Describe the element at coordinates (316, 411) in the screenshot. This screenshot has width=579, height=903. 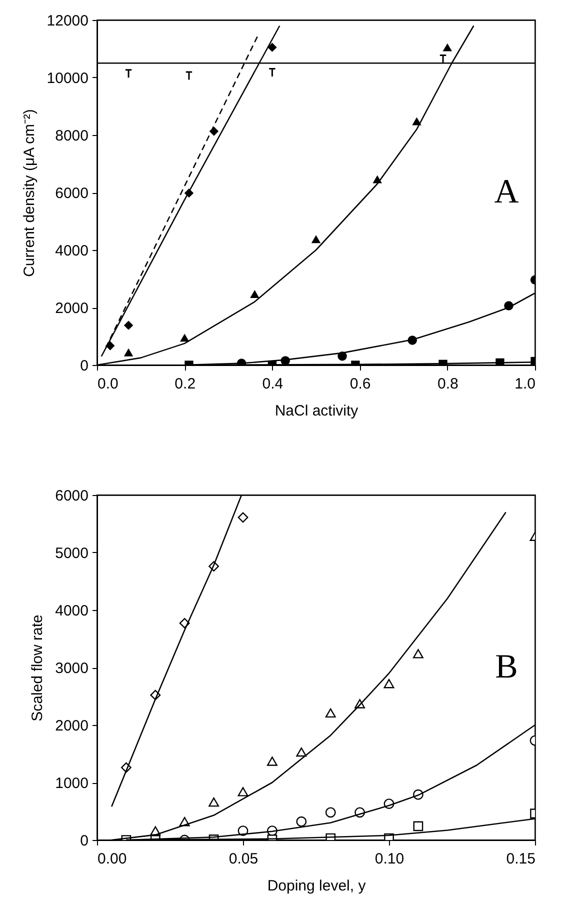
I see `x-axis-title: NaCl activity` at that location.